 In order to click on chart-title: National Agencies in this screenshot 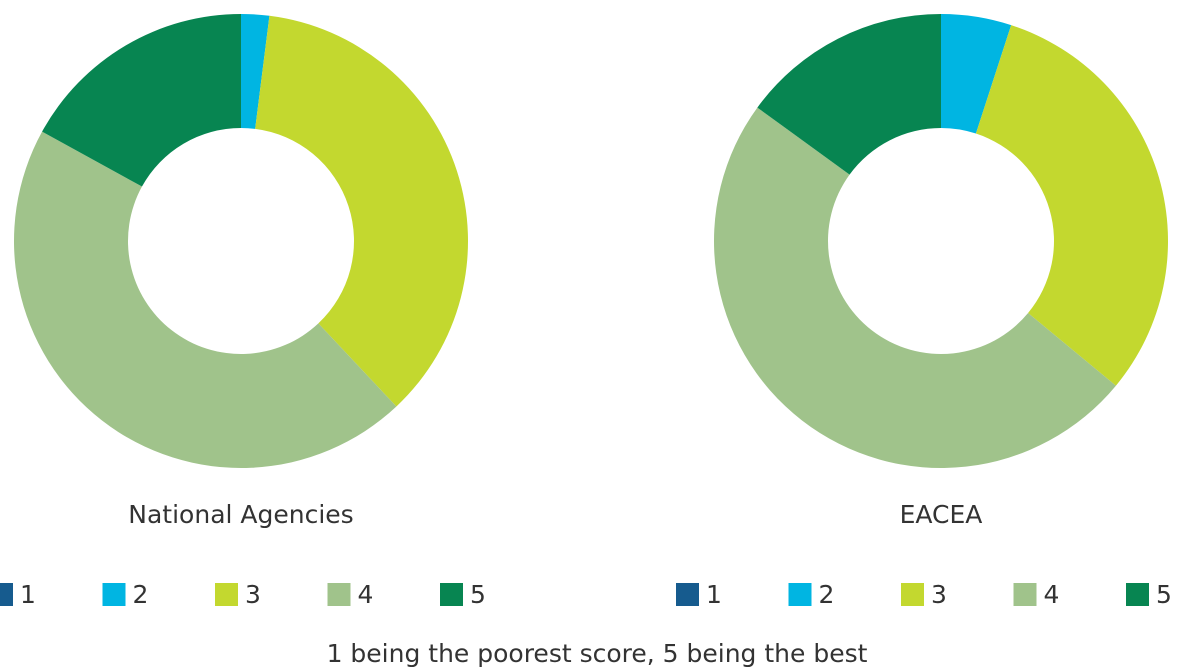, I will do `click(240, 514)`.